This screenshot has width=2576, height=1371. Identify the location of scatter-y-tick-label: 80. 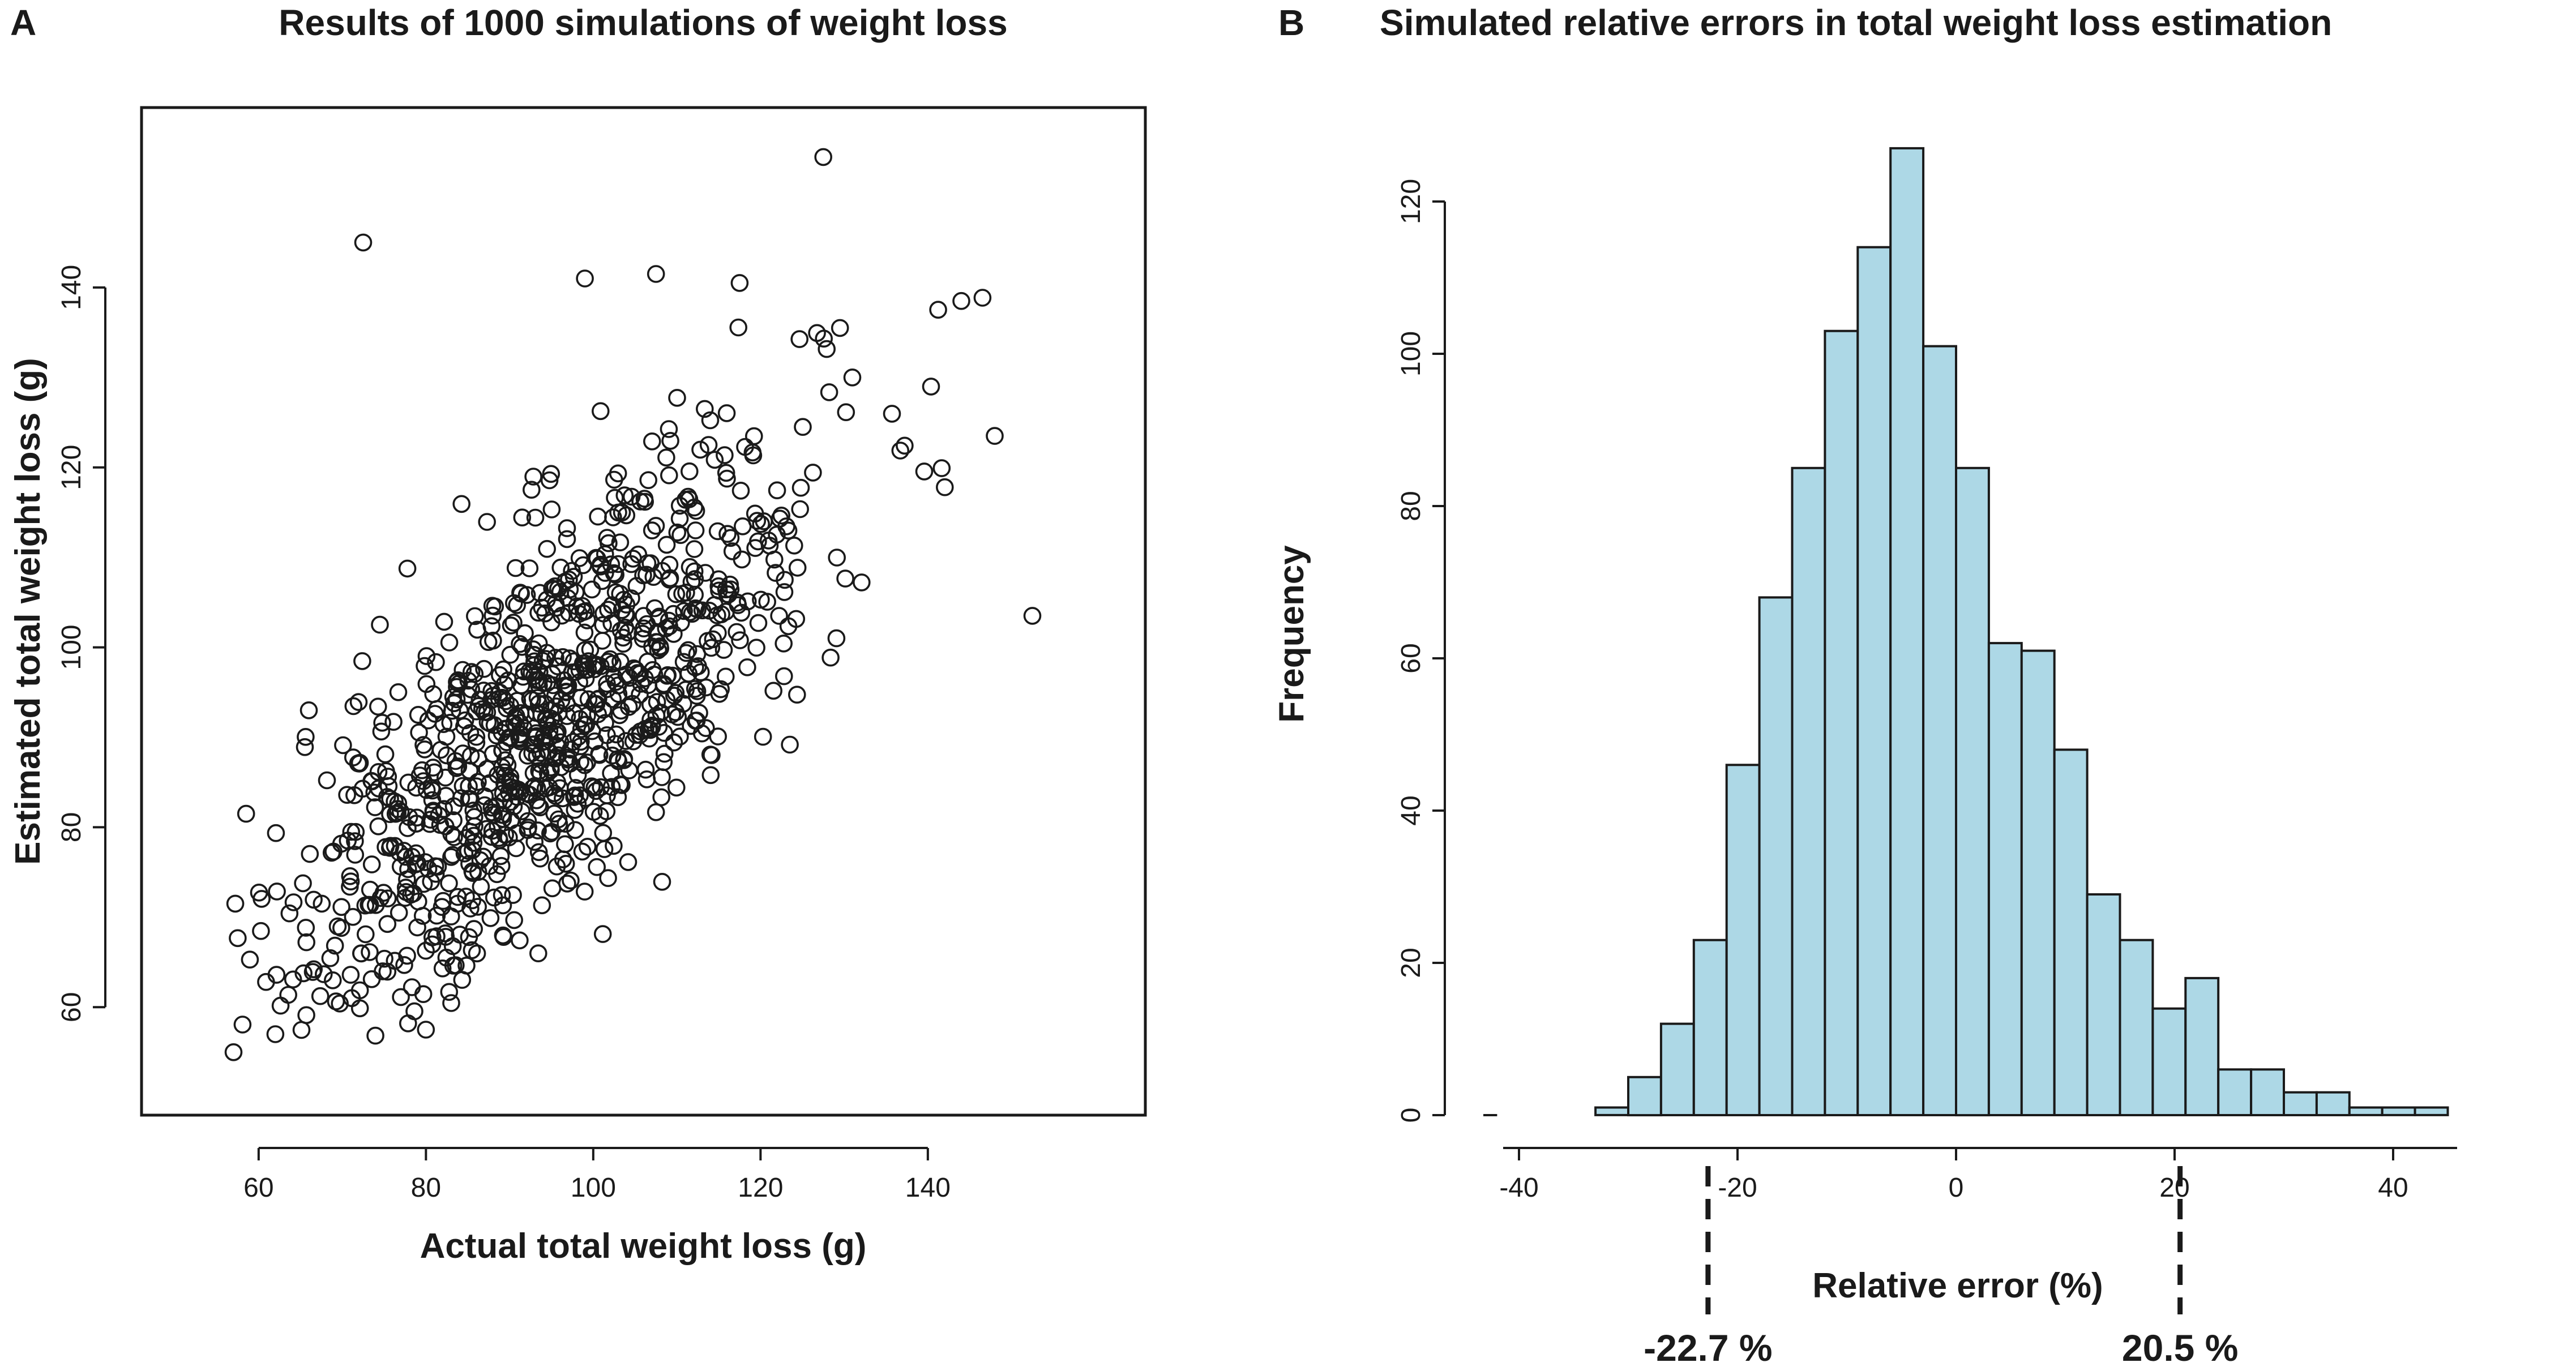
(72, 827).